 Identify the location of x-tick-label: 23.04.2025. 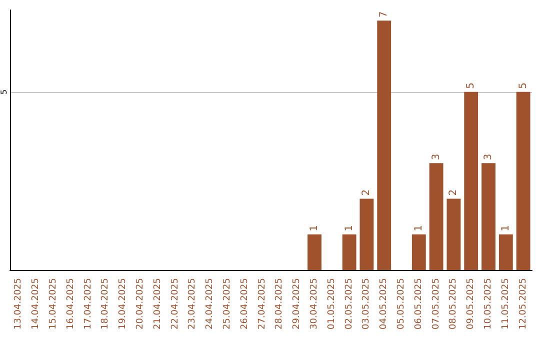
(193, 304).